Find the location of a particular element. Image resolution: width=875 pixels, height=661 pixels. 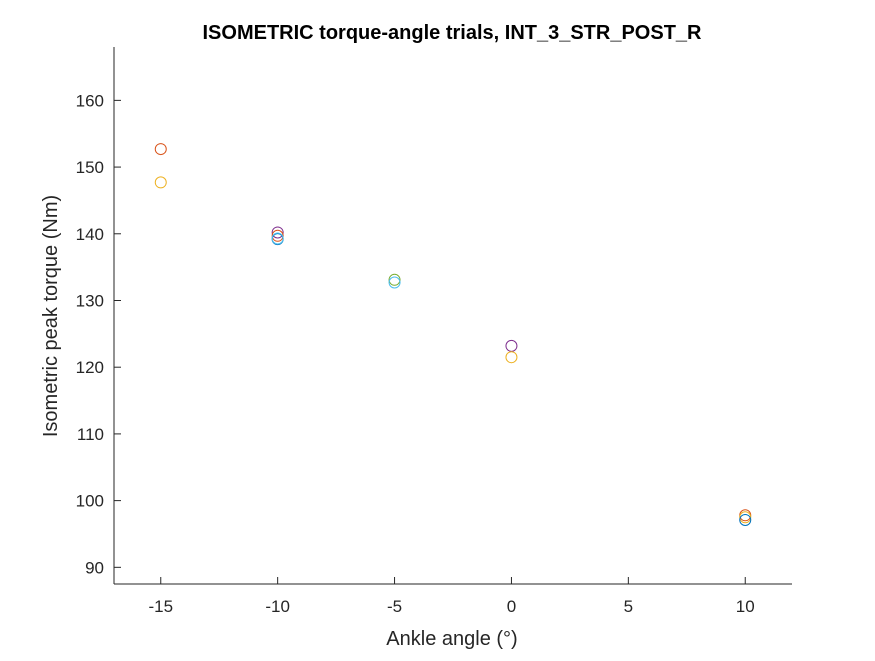

x-tick-label: -10 is located at coordinates (277, 606).